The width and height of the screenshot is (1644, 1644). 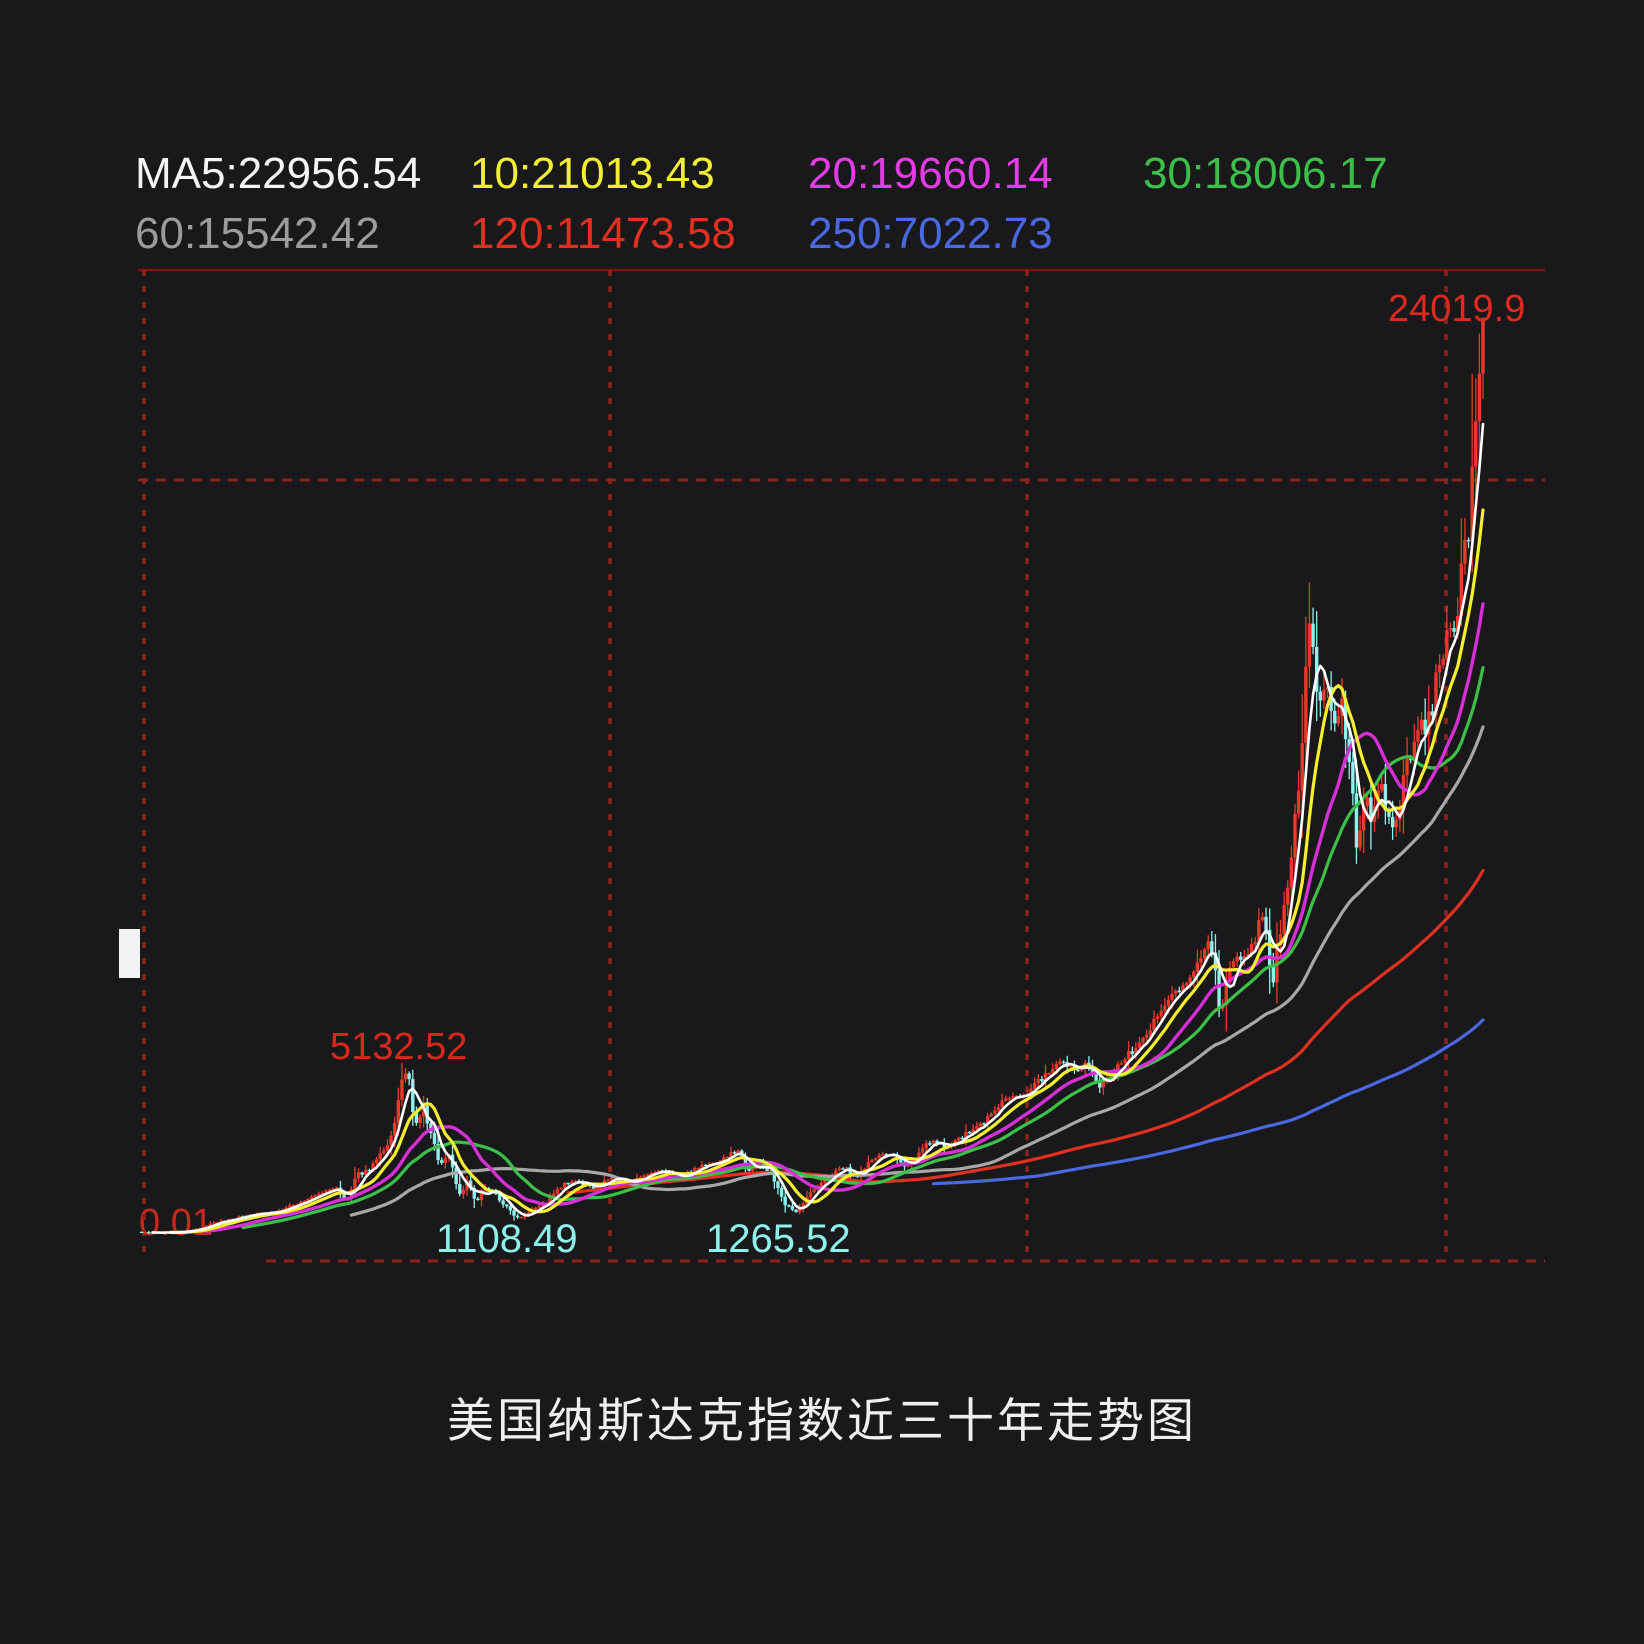 I want to click on ma10-legend-value: 10:21013.43, so click(x=592, y=173).